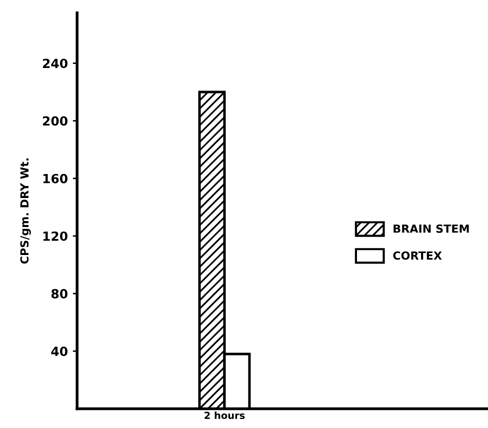  Describe the element at coordinates (59, 293) in the screenshot. I see `y-tick-label: 80` at that location.